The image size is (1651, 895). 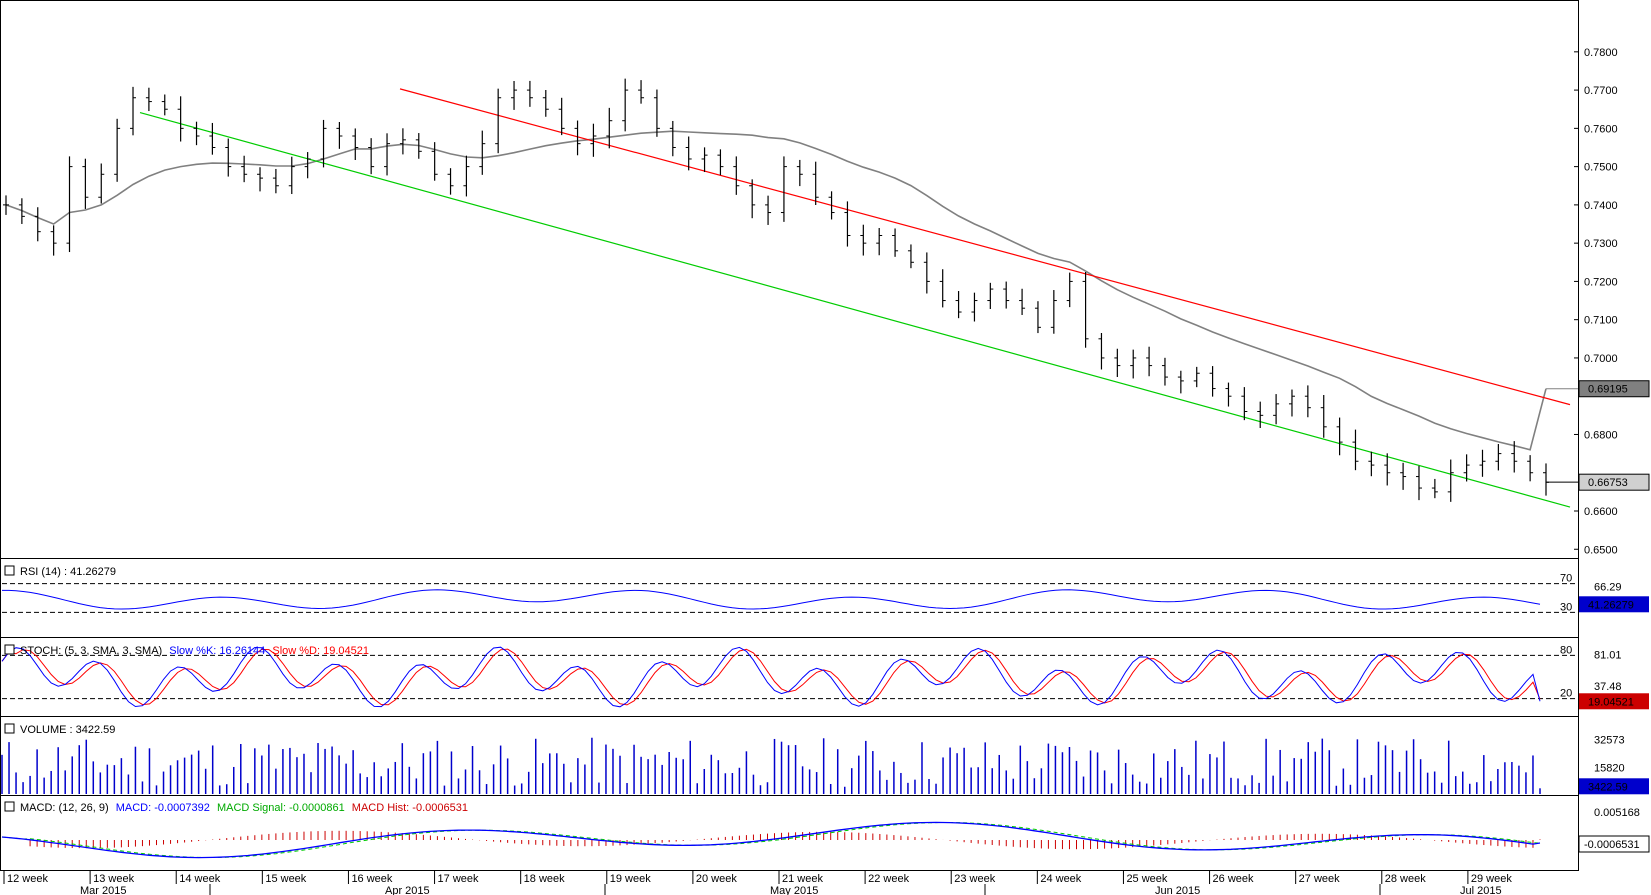 I want to click on stoch-panel: 80 20 81.01 37.48 19.04521, so click(x=825, y=677).